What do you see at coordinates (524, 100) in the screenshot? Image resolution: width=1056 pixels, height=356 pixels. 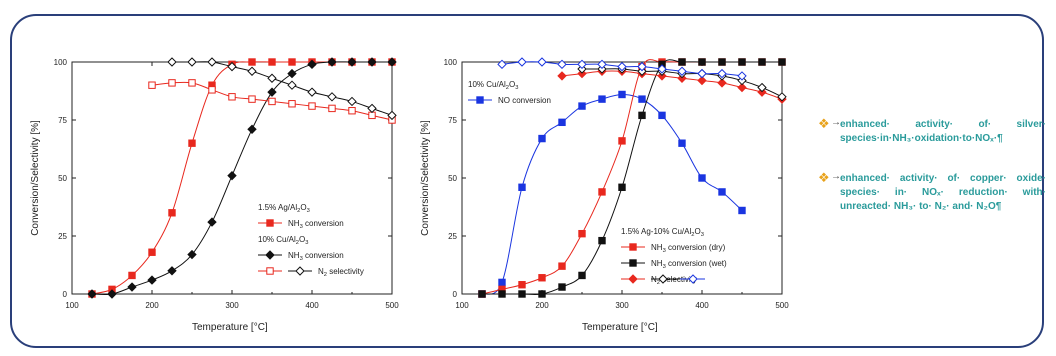 I see `legend-label: NO conversion` at bounding box center [524, 100].